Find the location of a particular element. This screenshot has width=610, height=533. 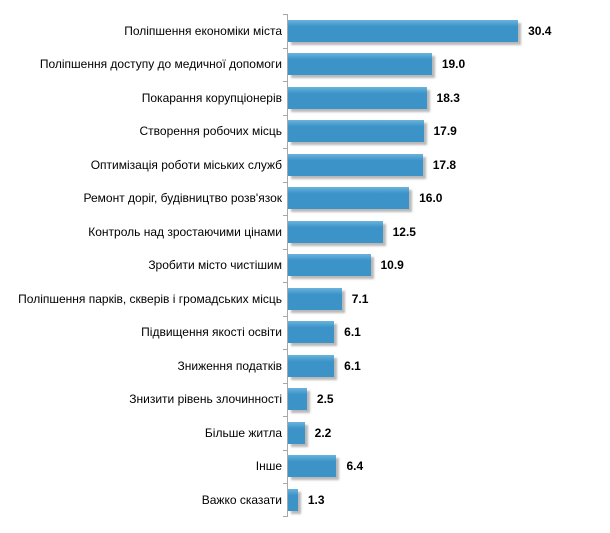

bar-plot: 10.9 is located at coordinates (448, 265).